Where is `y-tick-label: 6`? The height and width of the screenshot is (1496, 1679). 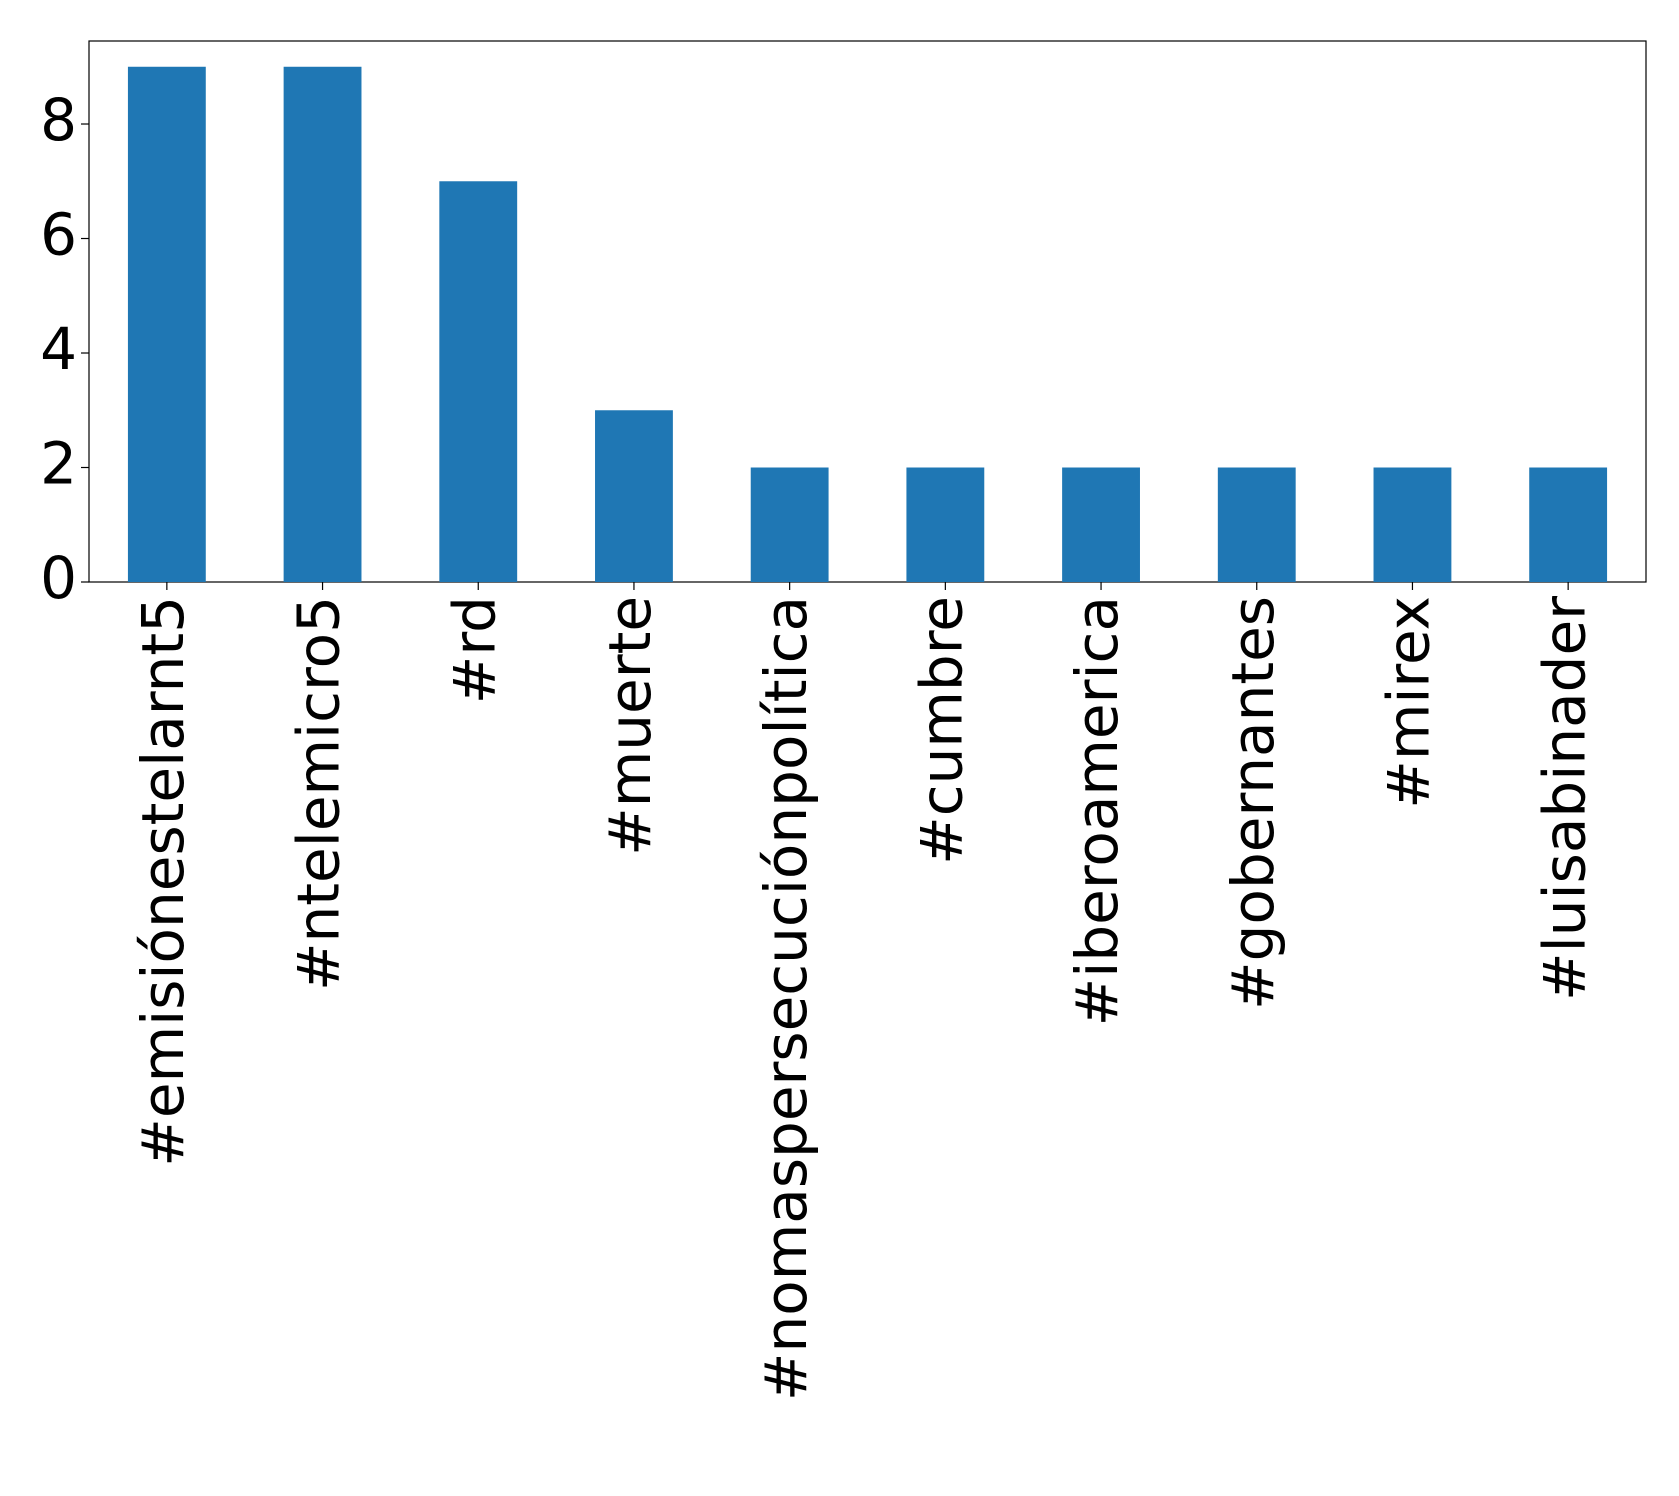
y-tick-label: 6 is located at coordinates (58, 235).